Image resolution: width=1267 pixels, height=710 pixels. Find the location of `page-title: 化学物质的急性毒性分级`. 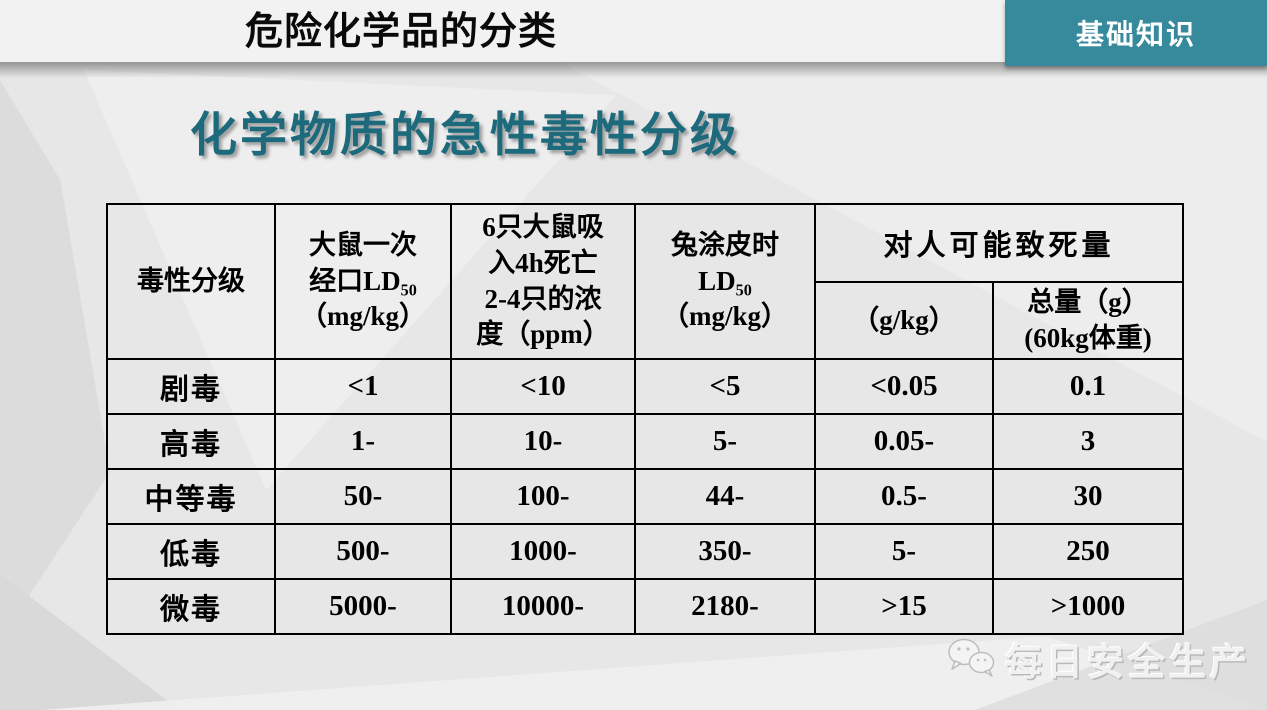

page-title: 化学物质的急性毒性分级 is located at coordinates (465, 136).